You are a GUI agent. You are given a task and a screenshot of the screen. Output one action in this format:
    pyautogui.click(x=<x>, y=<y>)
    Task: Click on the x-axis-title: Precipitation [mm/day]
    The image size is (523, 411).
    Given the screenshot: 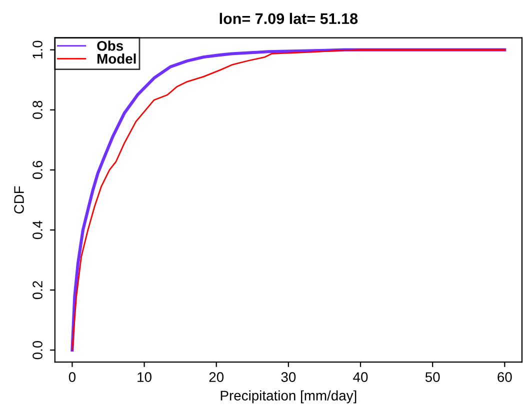 What is the action you would take?
    pyautogui.click(x=288, y=397)
    